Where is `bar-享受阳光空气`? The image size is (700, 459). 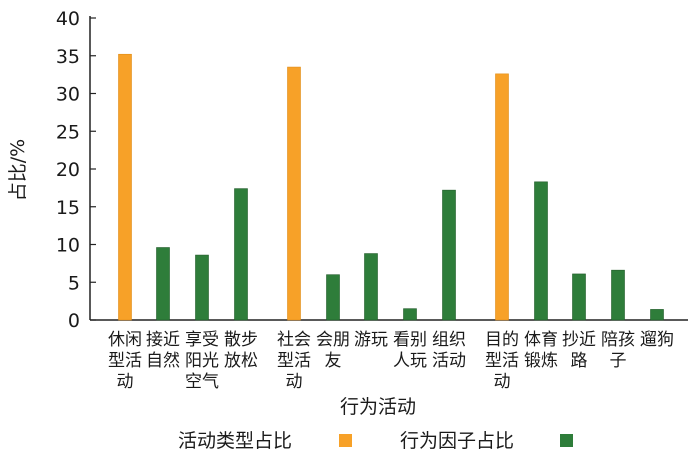
bar-享受阳光空气 is located at coordinates (202, 287).